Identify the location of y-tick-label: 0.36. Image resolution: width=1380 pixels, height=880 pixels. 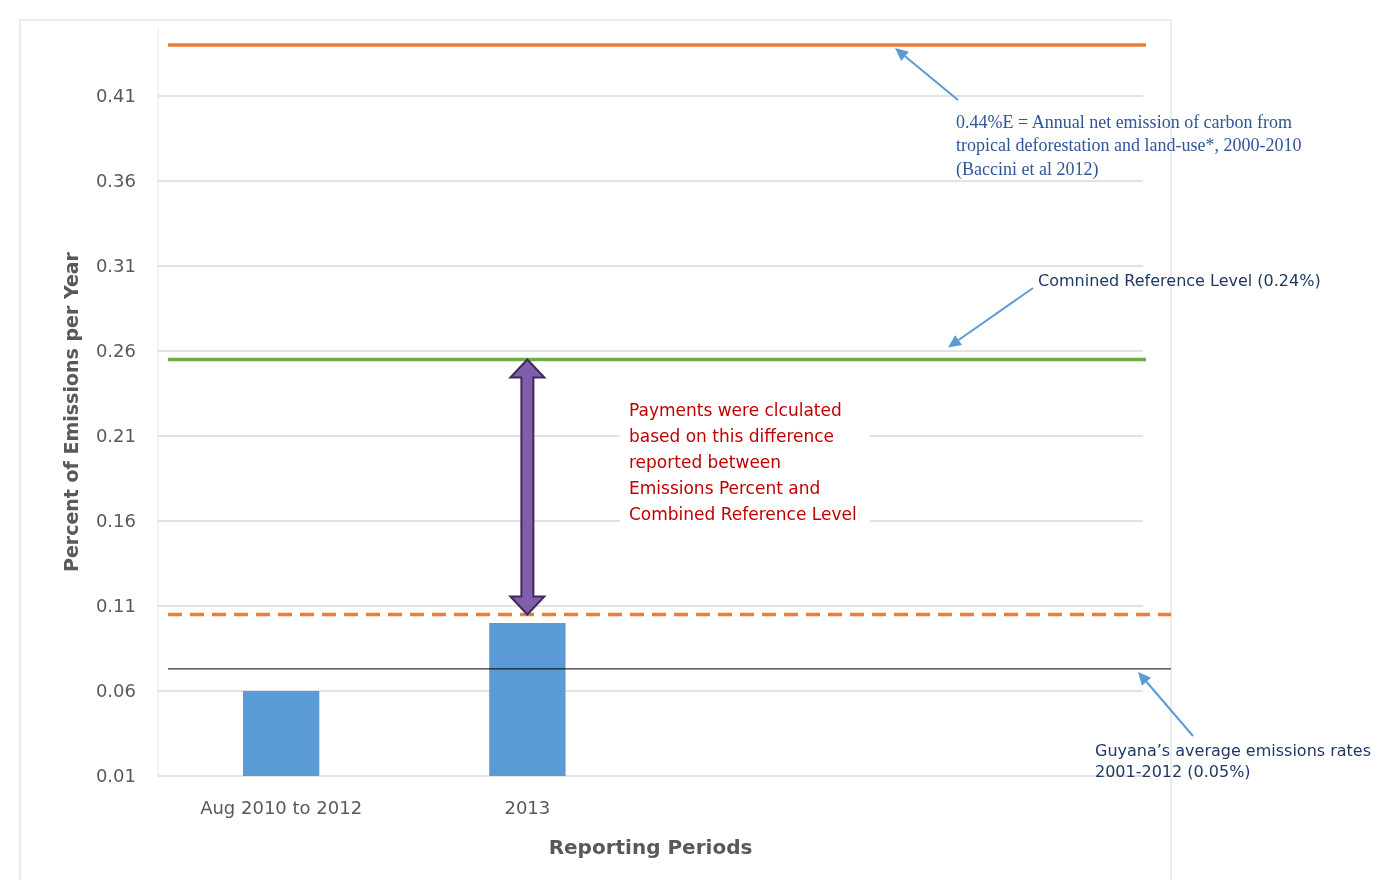
(115, 181).